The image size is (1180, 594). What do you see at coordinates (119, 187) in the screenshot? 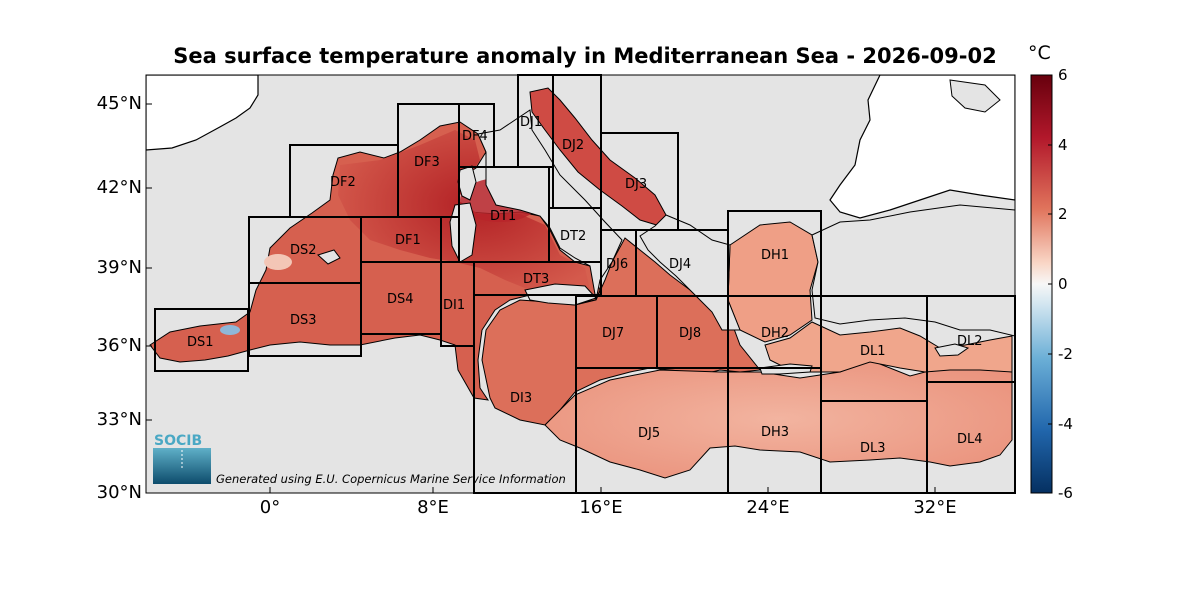
I see `lat-tick-42: 42°N` at bounding box center [119, 187].